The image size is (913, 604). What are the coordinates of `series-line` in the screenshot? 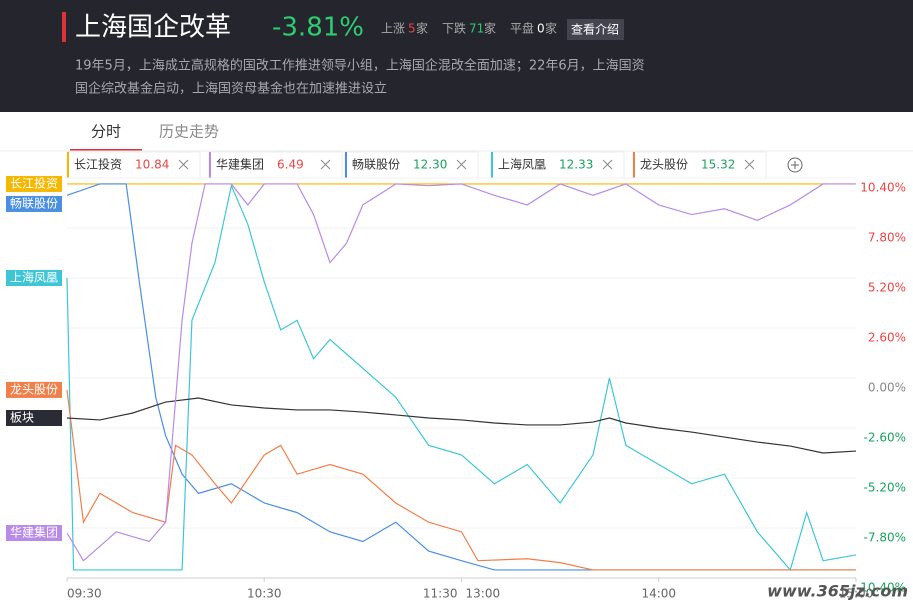 It's located at (461, 425).